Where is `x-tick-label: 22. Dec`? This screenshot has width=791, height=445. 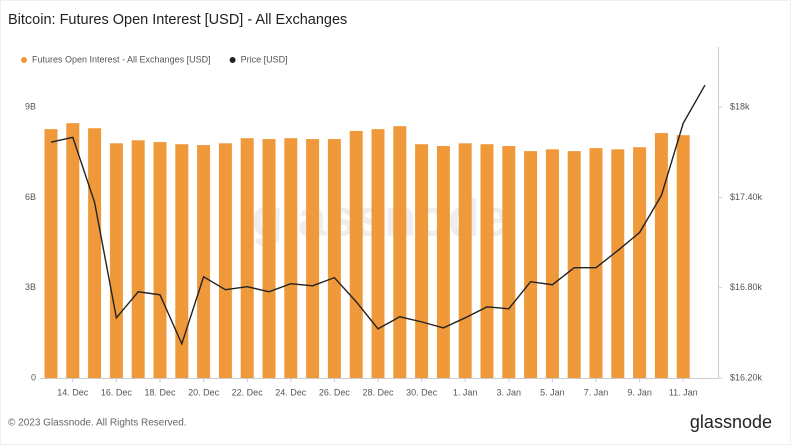 x-tick-label: 22. Dec is located at coordinates (248, 392).